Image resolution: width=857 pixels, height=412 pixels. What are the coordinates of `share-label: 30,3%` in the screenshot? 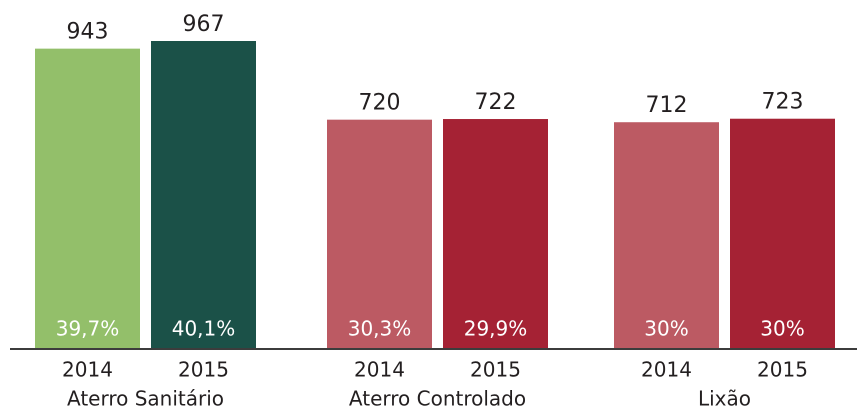 It's located at (380, 329).